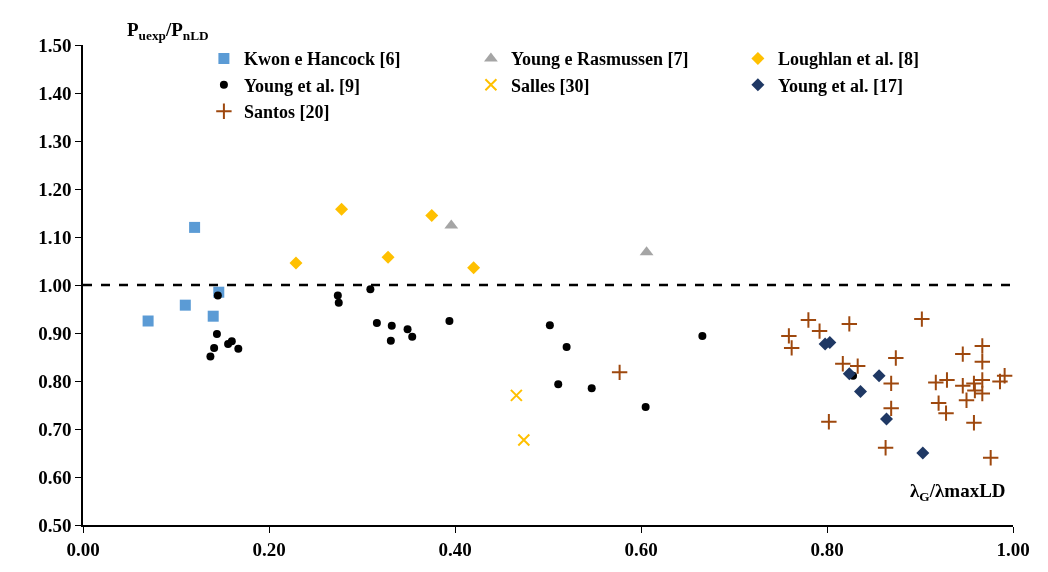 This screenshot has width=1048, height=572. I want to click on y-tick-label: 0.70, so click(55, 429).